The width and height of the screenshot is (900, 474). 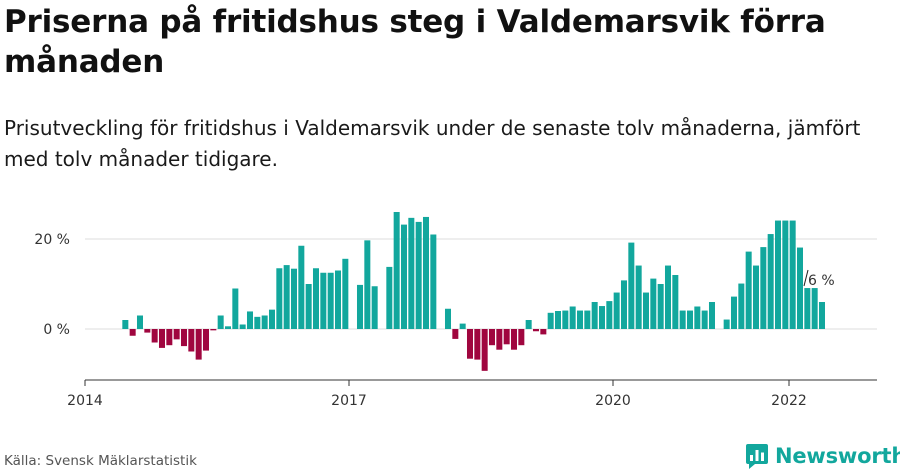 What do you see at coordinates (349, 401) in the screenshot?
I see `x-tick-label: 2017` at bounding box center [349, 401].